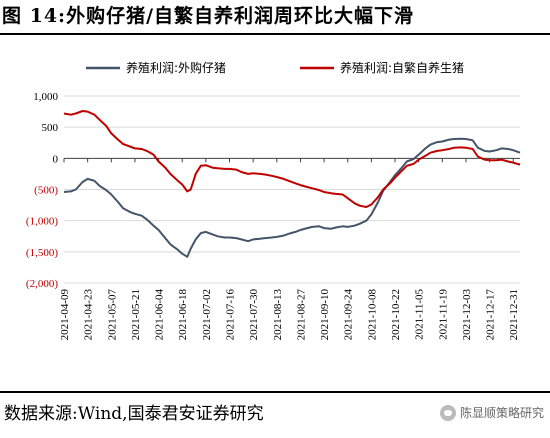 The width and height of the screenshot is (550, 438). I want to click on x-tick-label: 2021-04-09, so click(65, 315).